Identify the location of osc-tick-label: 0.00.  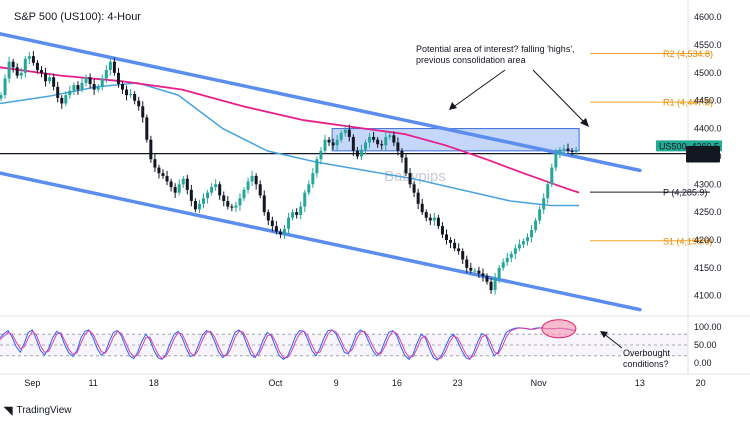
(703, 363).